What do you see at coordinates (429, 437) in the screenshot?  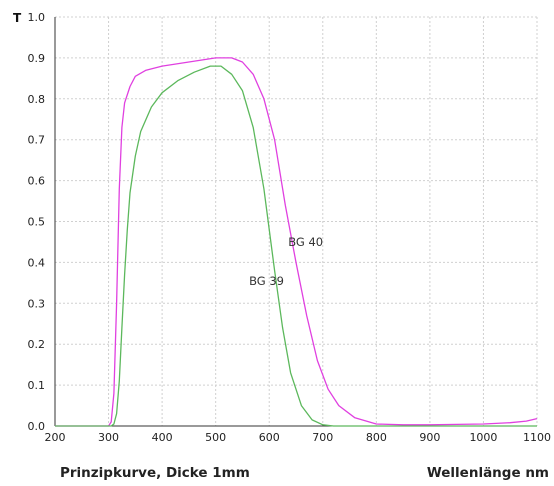 I see `x-tick-label: 900` at bounding box center [429, 437].